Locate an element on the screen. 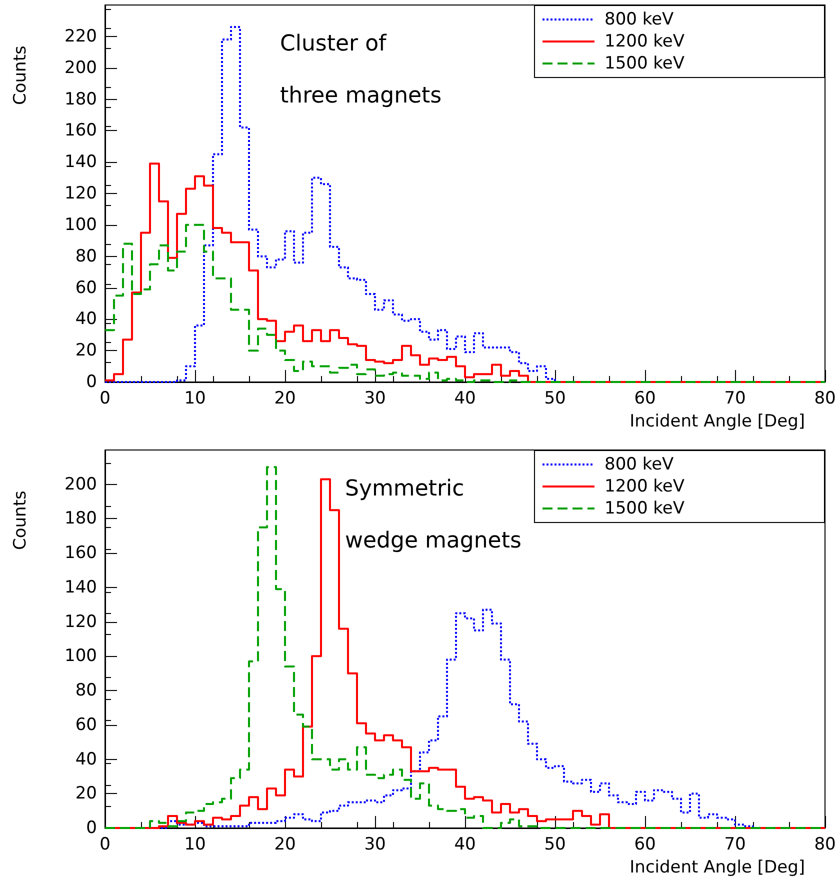 Image resolution: width=839 pixels, height=878 pixels. y-tick-label: 220 is located at coordinates (80, 36).